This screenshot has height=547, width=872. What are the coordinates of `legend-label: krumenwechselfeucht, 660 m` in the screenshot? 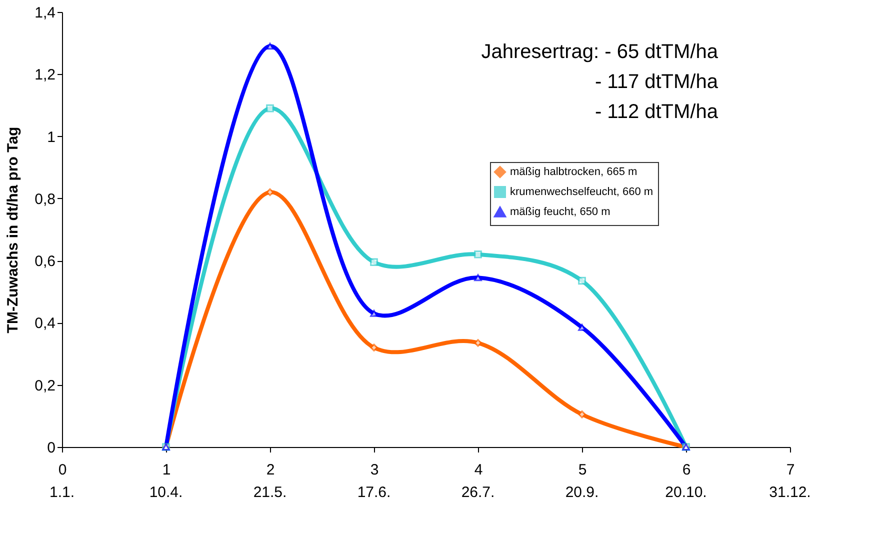 It's located at (582, 192).